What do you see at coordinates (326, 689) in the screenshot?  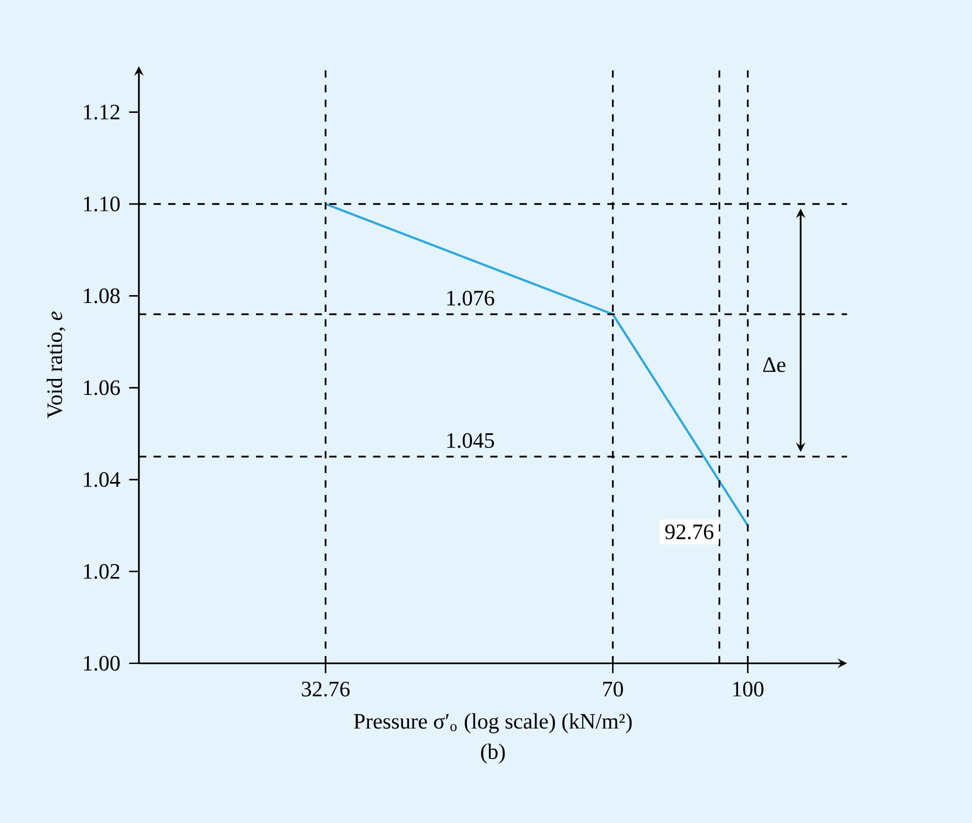 I see `x-tick-label: 32.76` at bounding box center [326, 689].